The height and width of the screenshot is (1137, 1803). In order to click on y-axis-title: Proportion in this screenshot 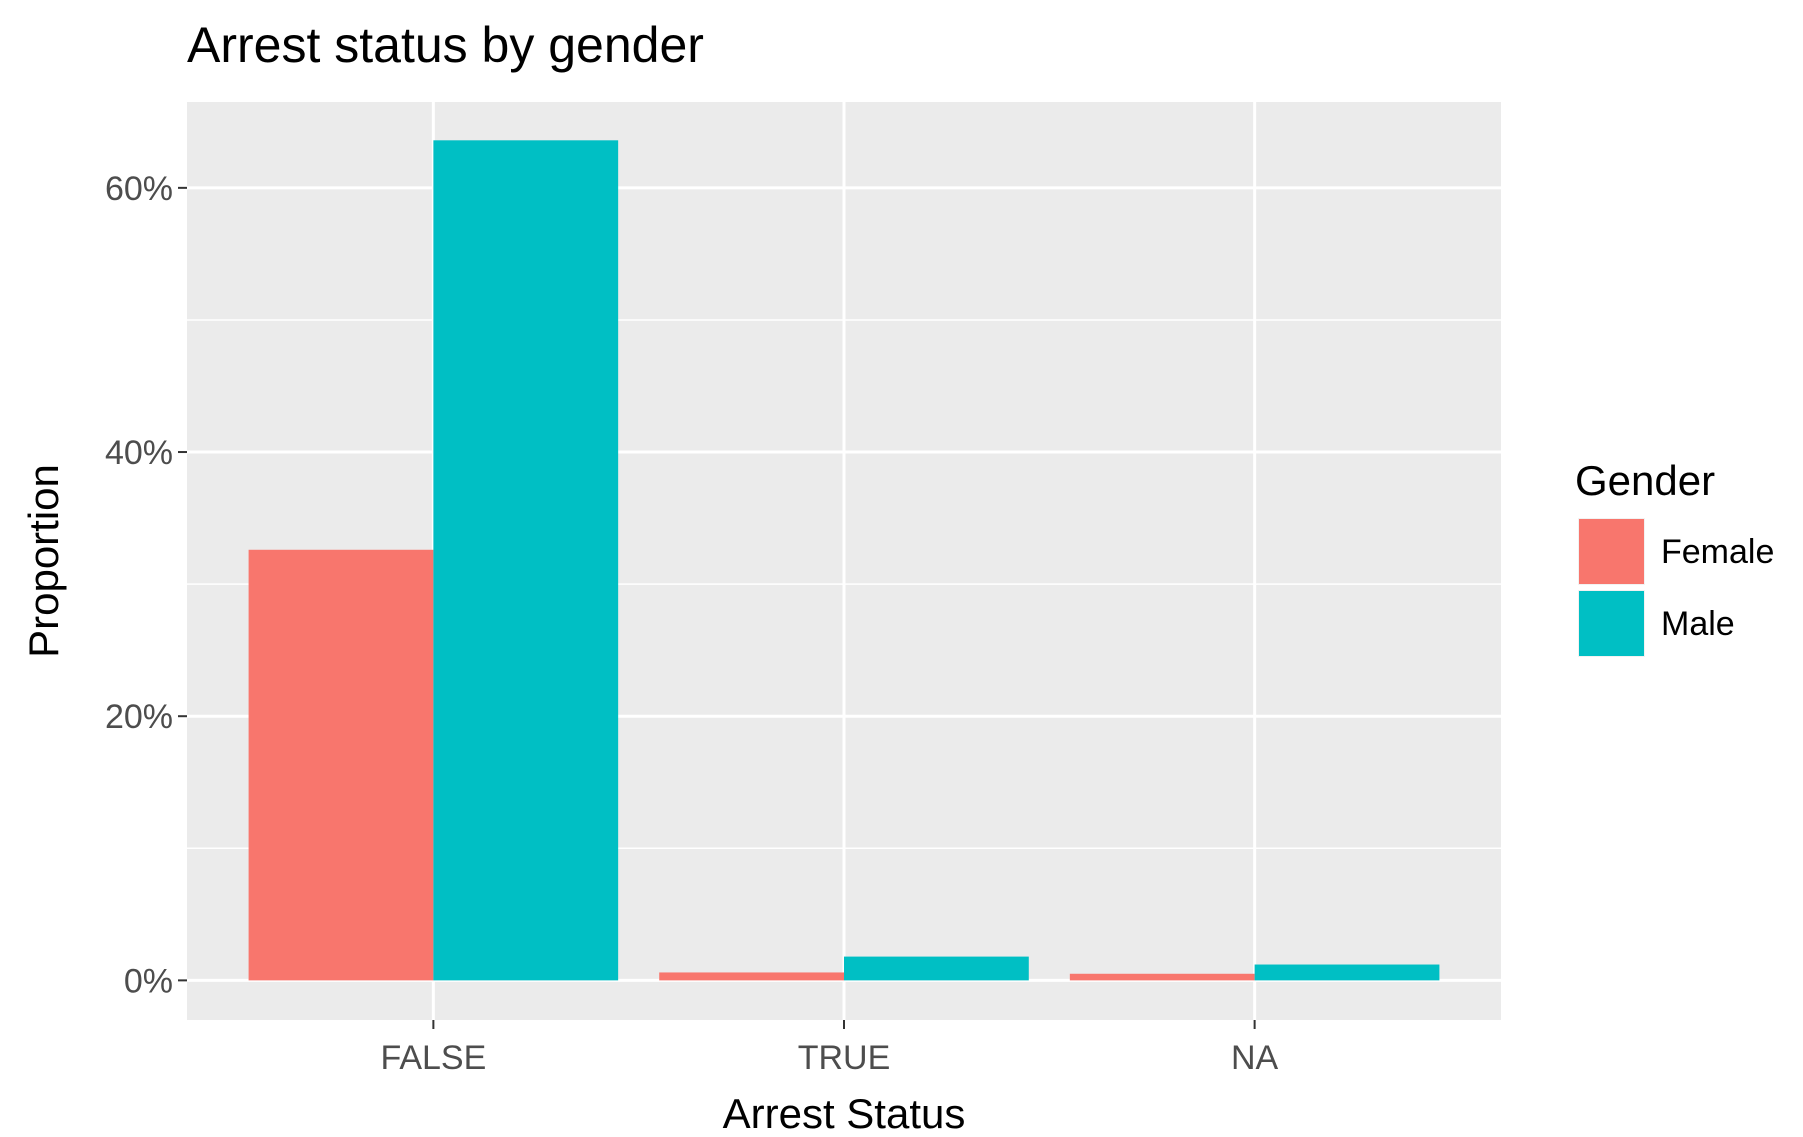, I will do `click(43, 561)`.